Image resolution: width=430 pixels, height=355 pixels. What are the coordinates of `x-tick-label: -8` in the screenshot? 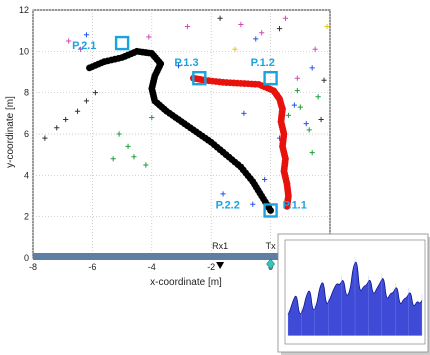 It's located at (33, 267).